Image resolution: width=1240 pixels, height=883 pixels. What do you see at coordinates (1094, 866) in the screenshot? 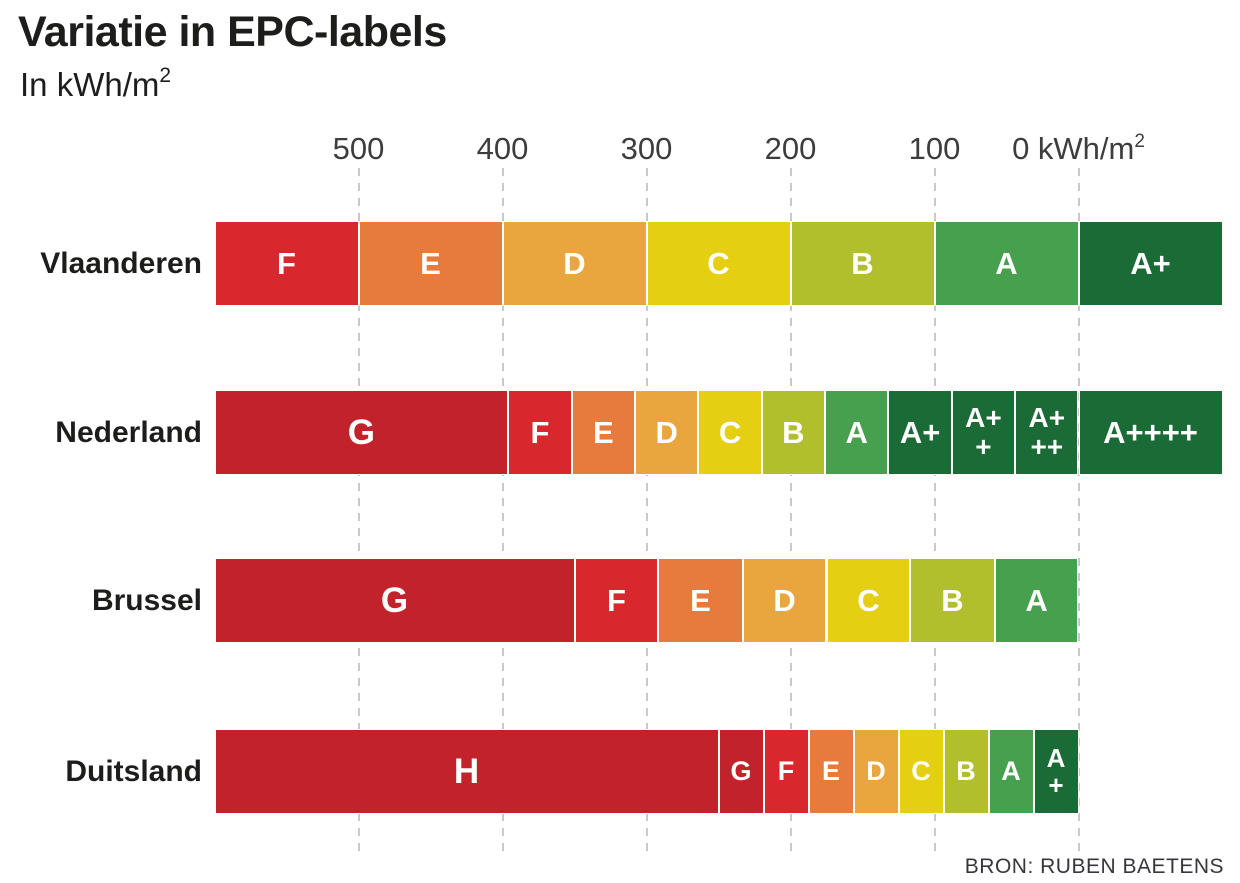
I see `source-credit: BRON: RUBEN BAETENS` at bounding box center [1094, 866].